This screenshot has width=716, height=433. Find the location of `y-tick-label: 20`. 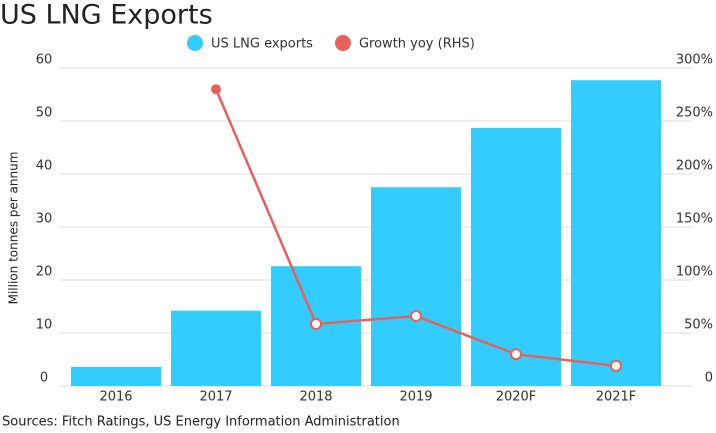

y-tick-label: 20 is located at coordinates (44, 272).